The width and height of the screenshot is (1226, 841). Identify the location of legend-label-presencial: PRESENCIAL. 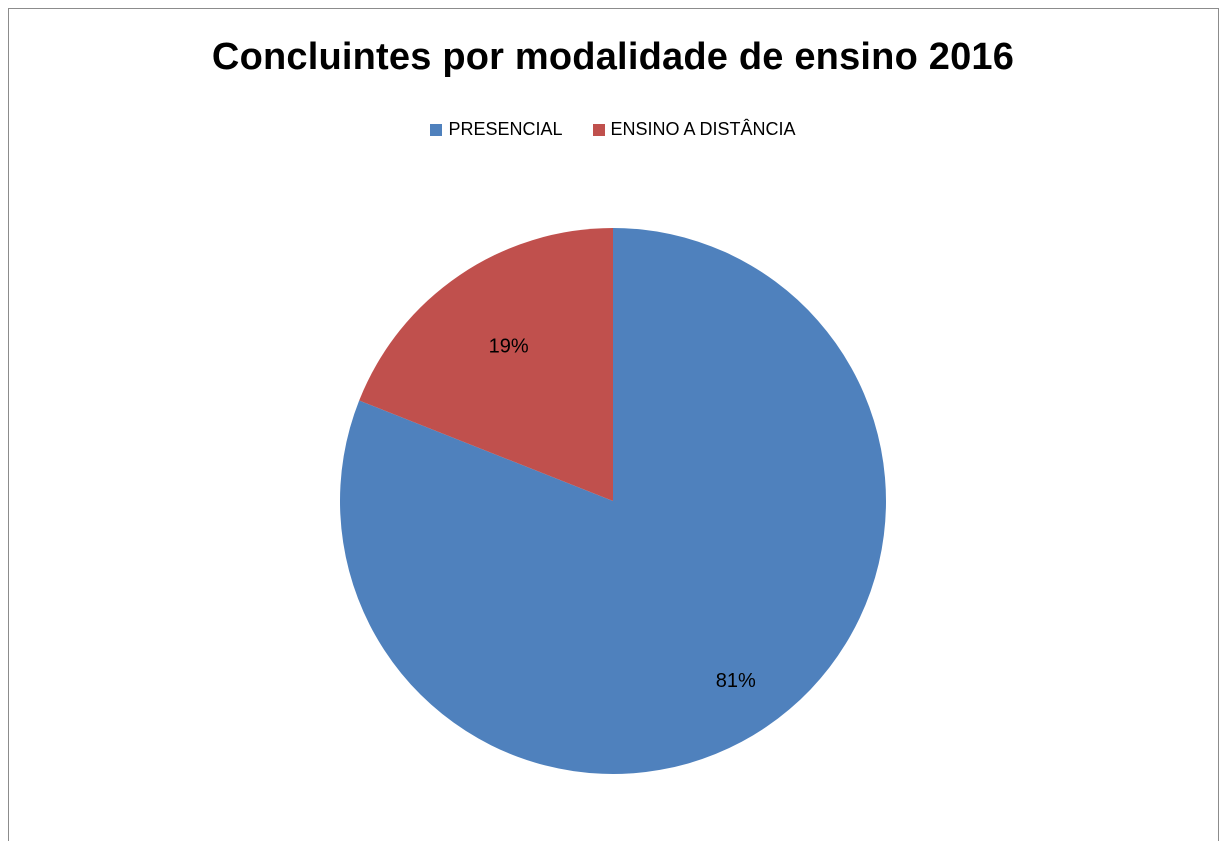
(505, 129).